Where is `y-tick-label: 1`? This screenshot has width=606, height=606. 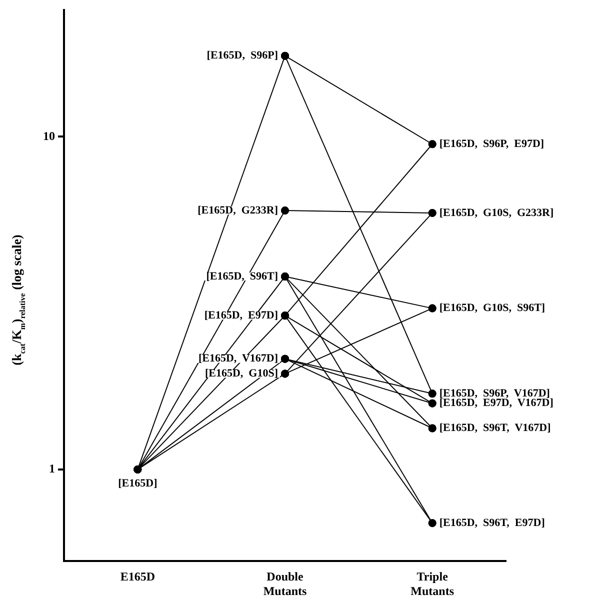 y-tick-label: 1 is located at coordinates (52, 469).